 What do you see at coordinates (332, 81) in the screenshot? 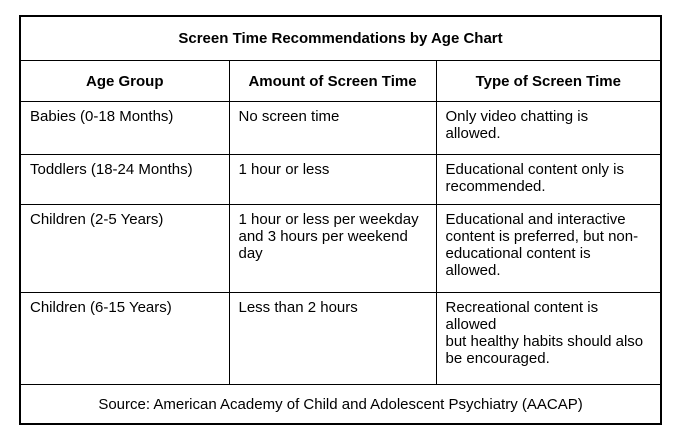
I see `column-header-amount: Amount of Screen Time` at bounding box center [332, 81].